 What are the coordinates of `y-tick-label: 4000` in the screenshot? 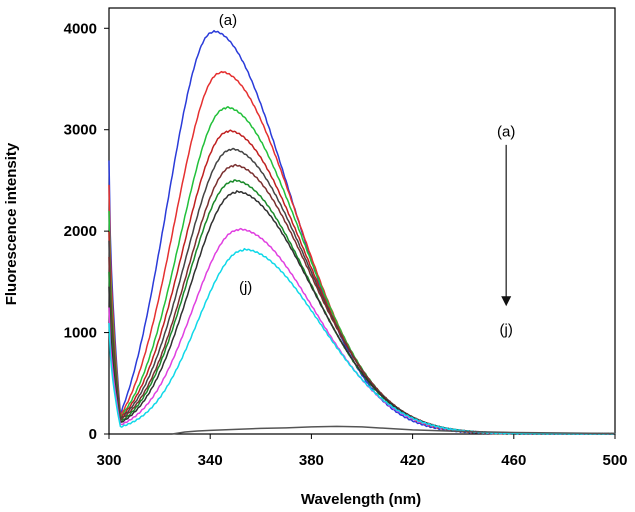 It's located at (80, 28).